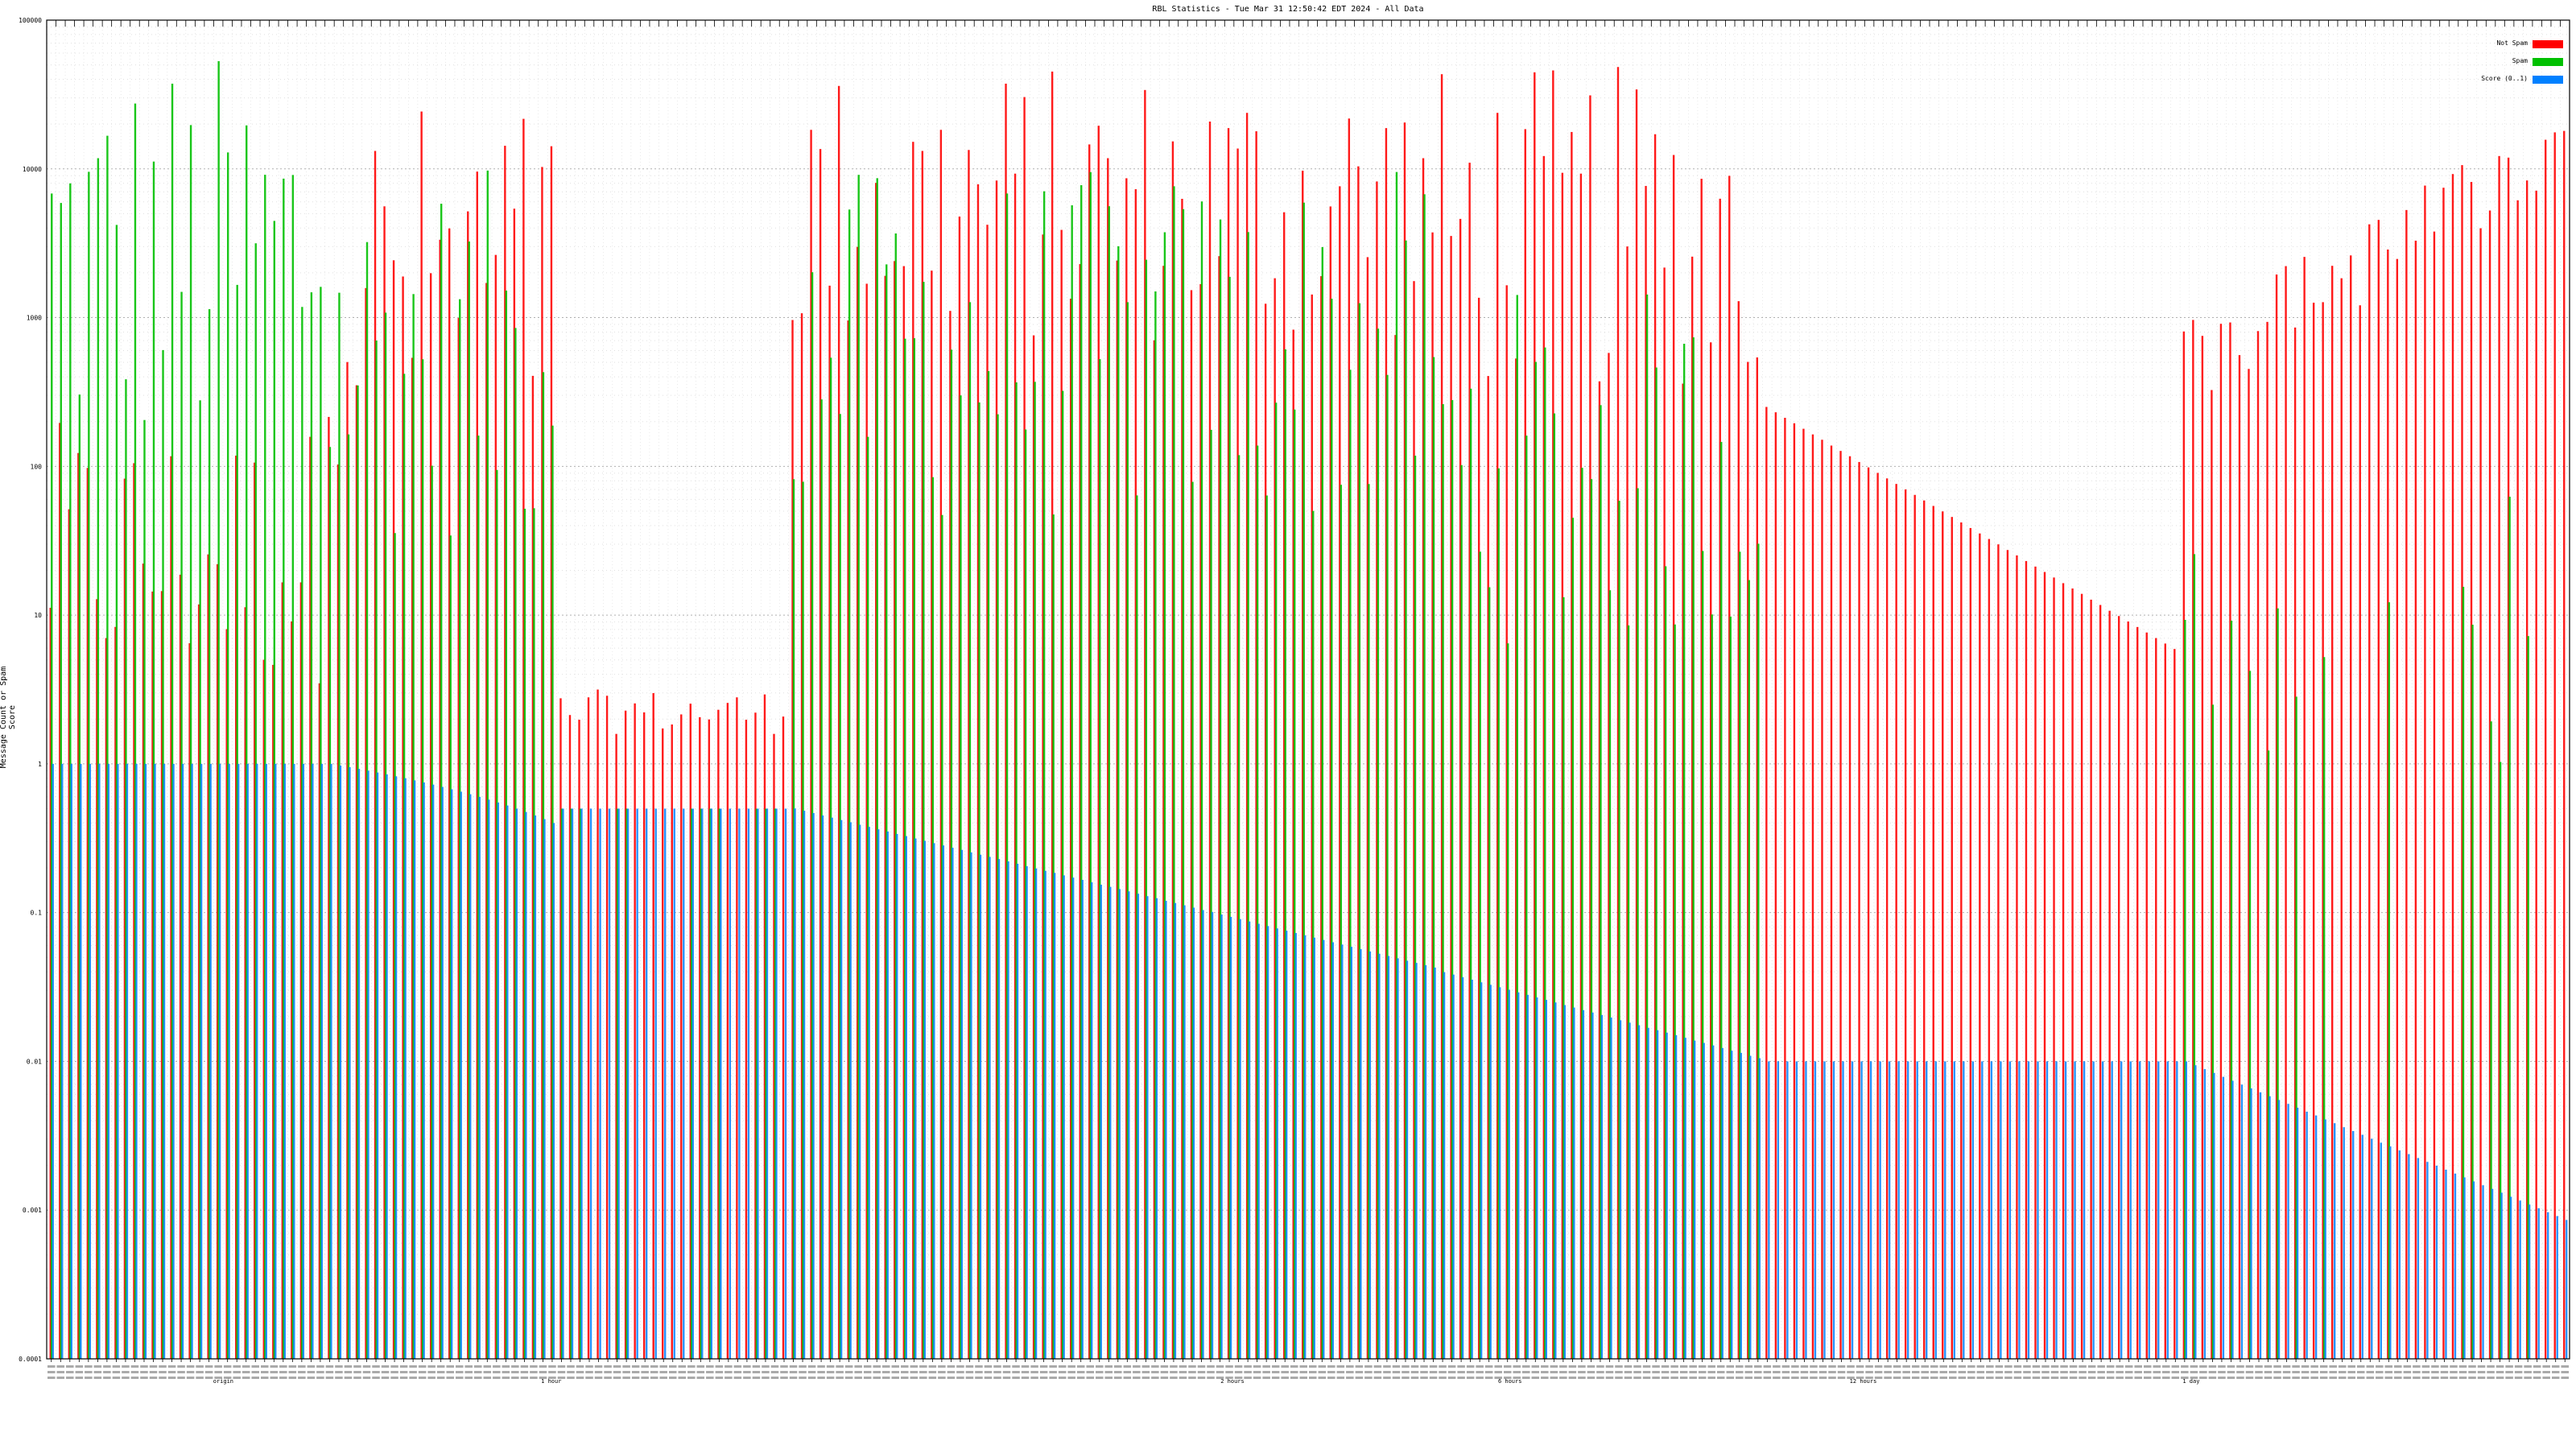 The height and width of the screenshot is (1449, 2576). I want to click on y-tick-label: 10, so click(38, 615).